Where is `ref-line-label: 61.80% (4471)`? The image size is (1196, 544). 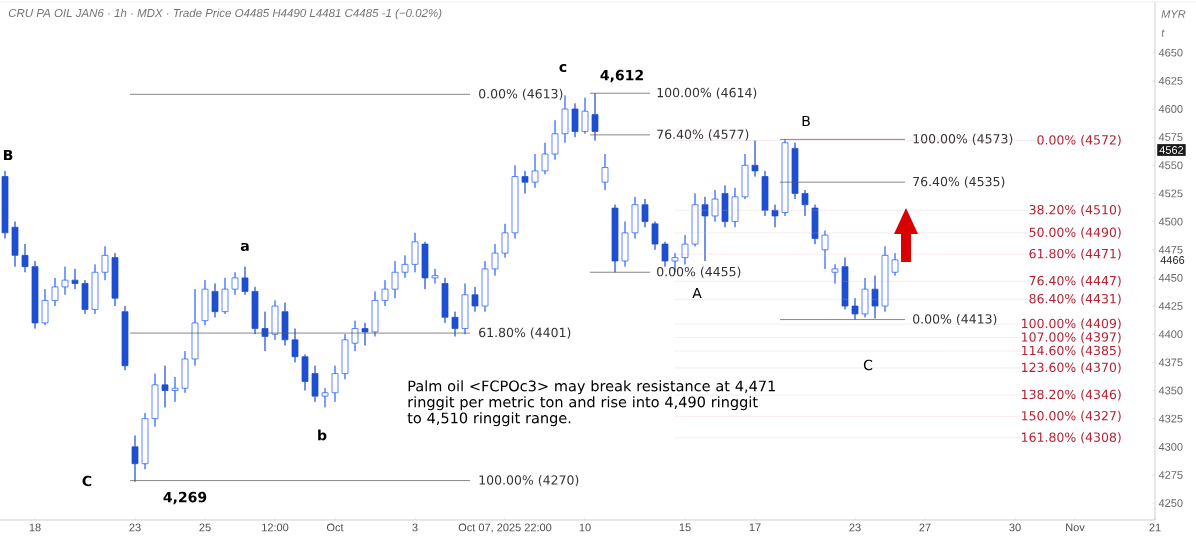 ref-line-label: 61.80% (4471) is located at coordinates (1075, 254).